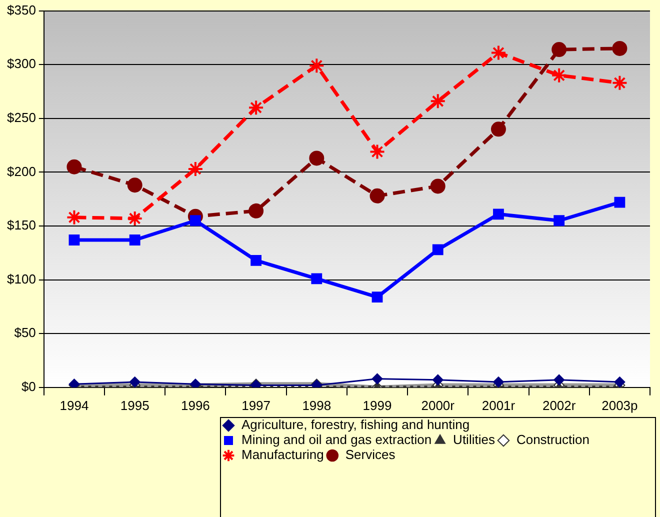  I want to click on y-tick-label: $50, so click(25, 332).